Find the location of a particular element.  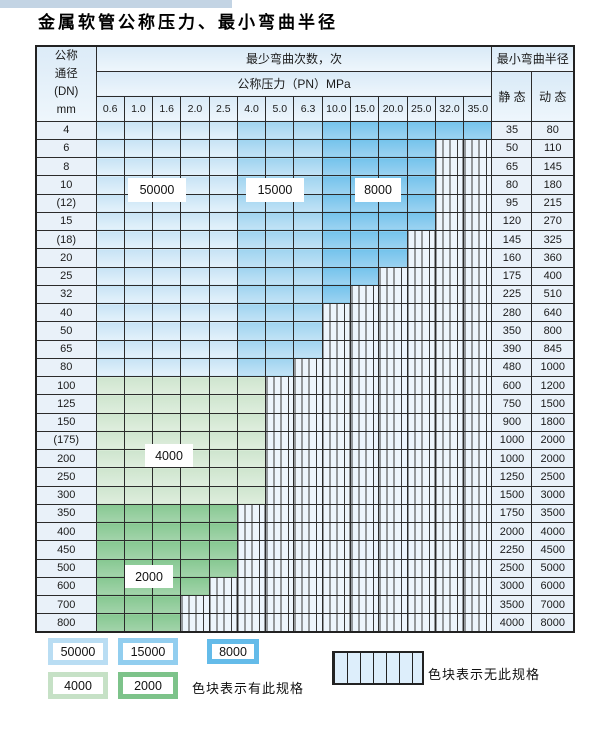

dynamic-radius-value: 1200 is located at coordinates (553, 385).